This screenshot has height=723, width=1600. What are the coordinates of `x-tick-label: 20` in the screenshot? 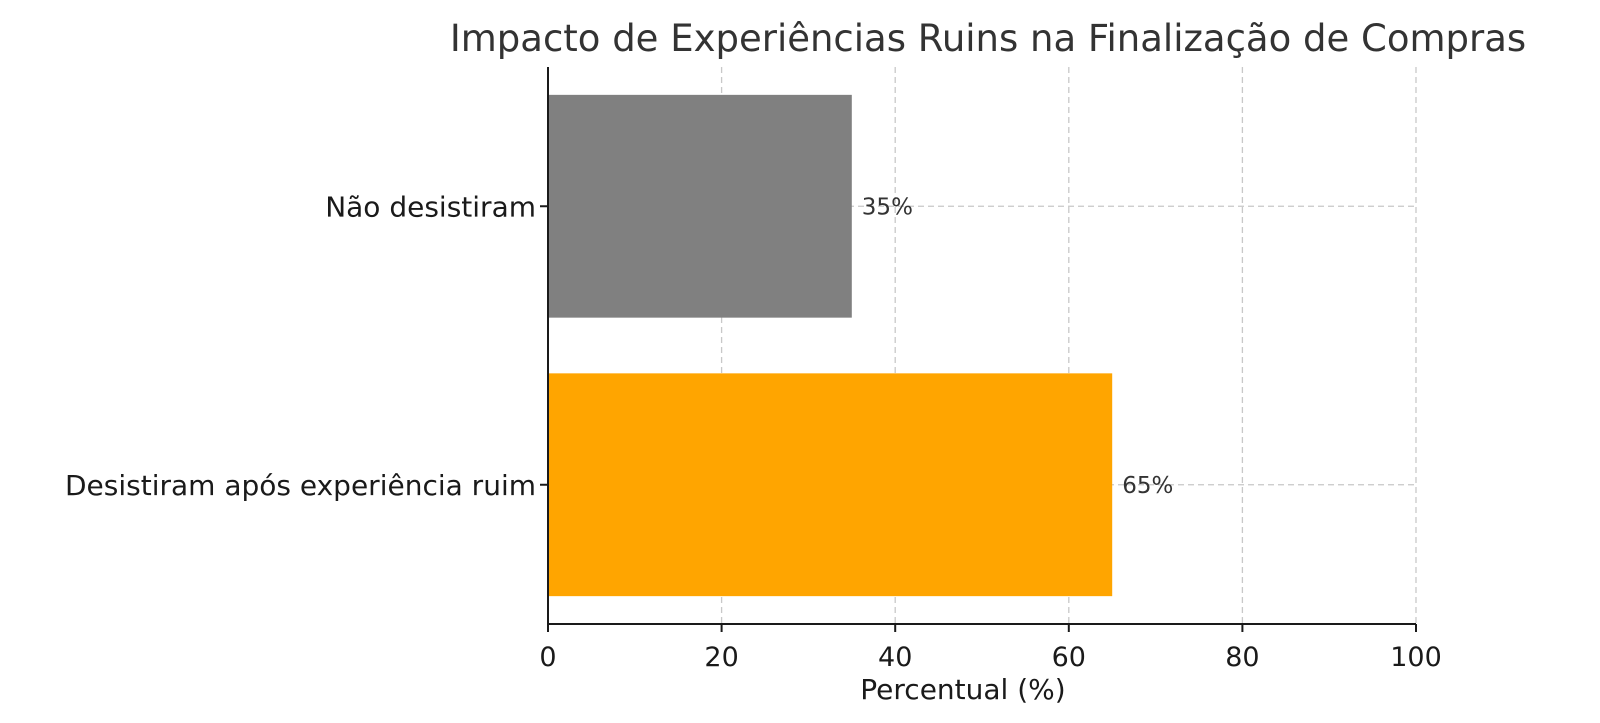 It's located at (721, 657).